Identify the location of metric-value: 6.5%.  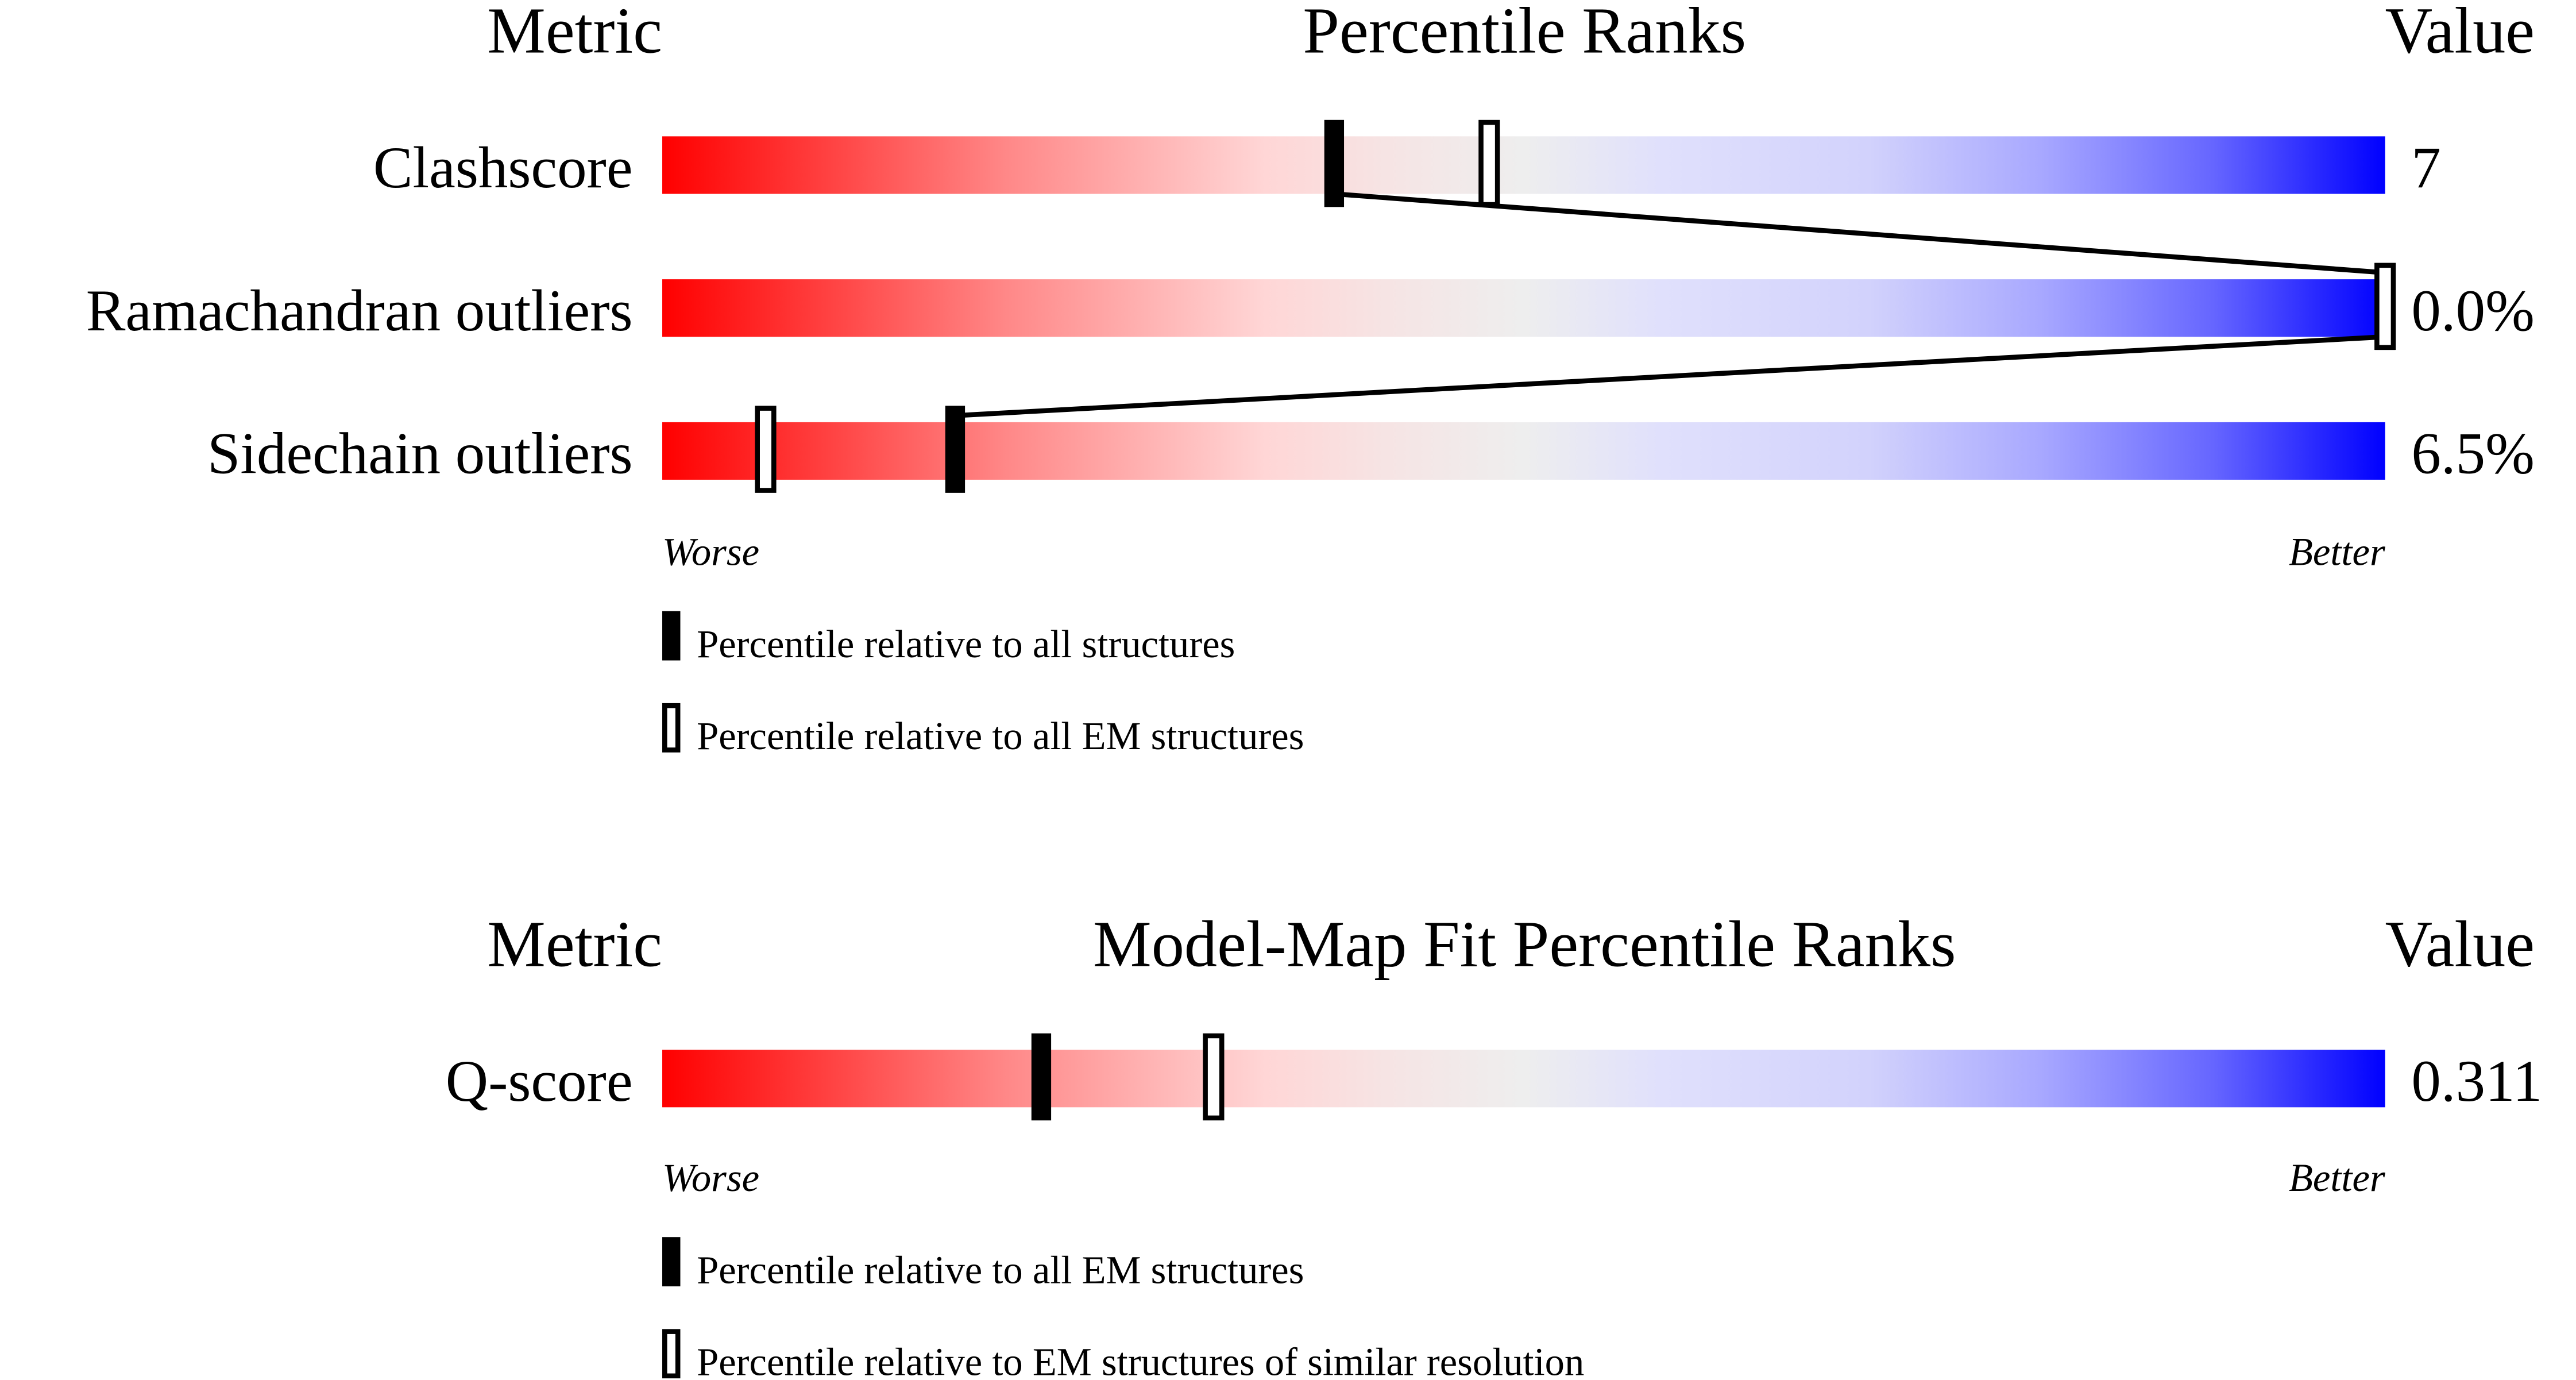
(2472, 454).